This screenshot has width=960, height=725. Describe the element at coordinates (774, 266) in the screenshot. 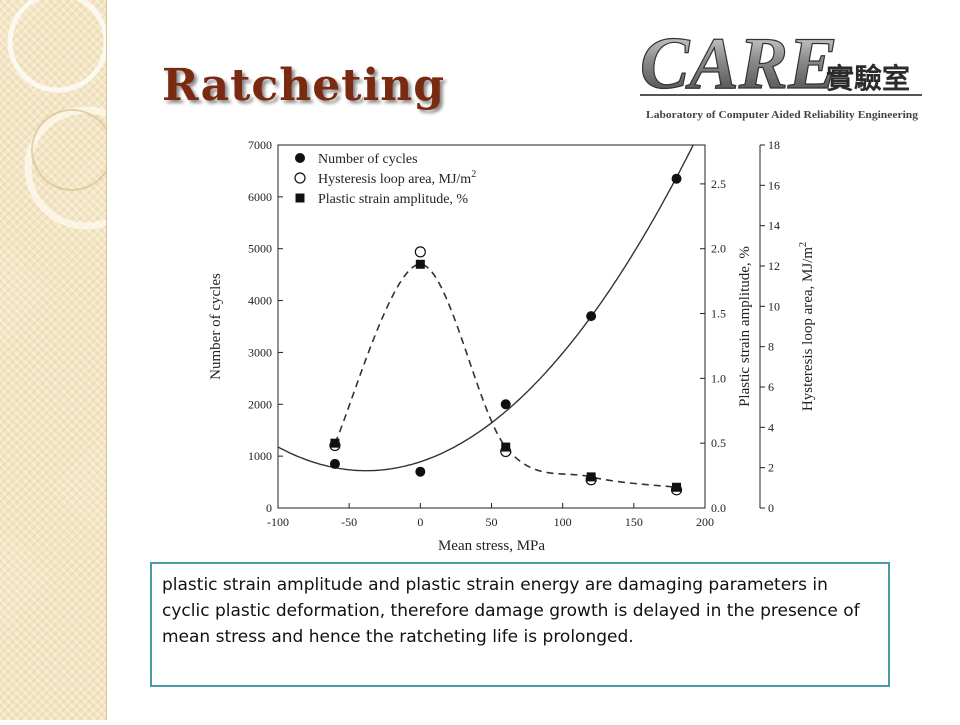

I see `right2-y-tick-label: 12` at that location.